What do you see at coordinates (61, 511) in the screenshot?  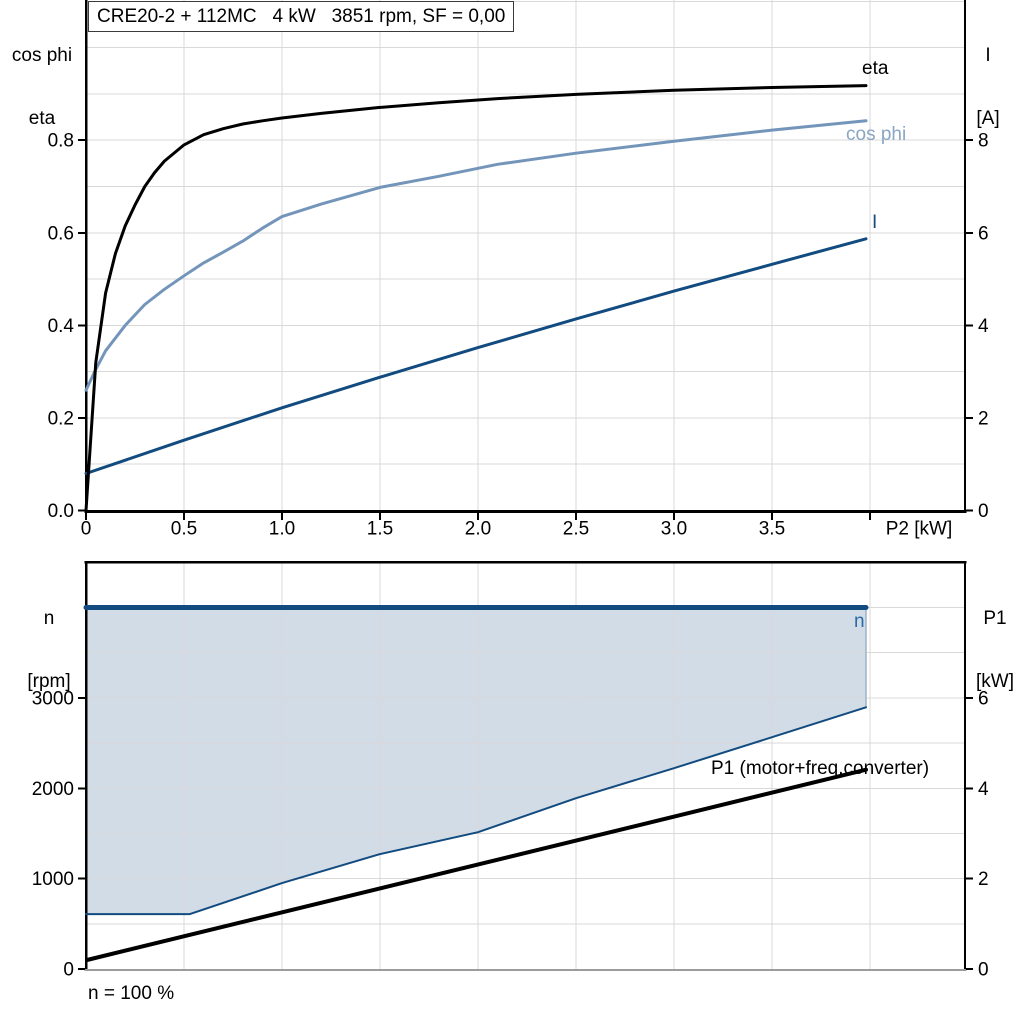 I see `left-tick-label: 0.0` at bounding box center [61, 511].